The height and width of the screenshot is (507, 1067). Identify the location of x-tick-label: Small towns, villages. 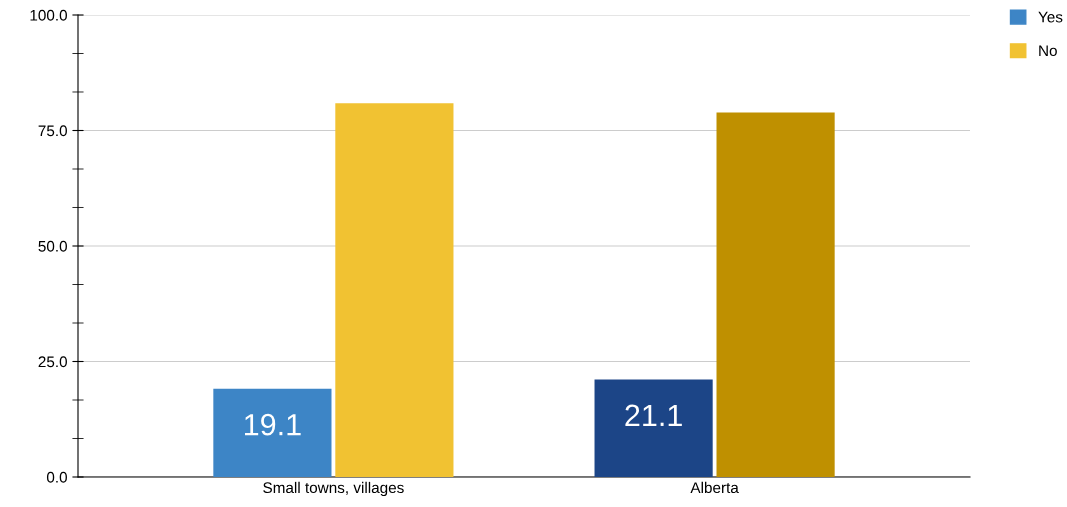
(333, 489).